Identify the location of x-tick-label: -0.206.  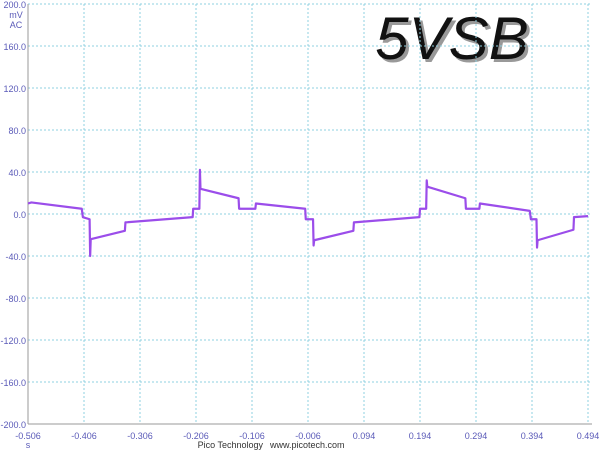
(196, 436).